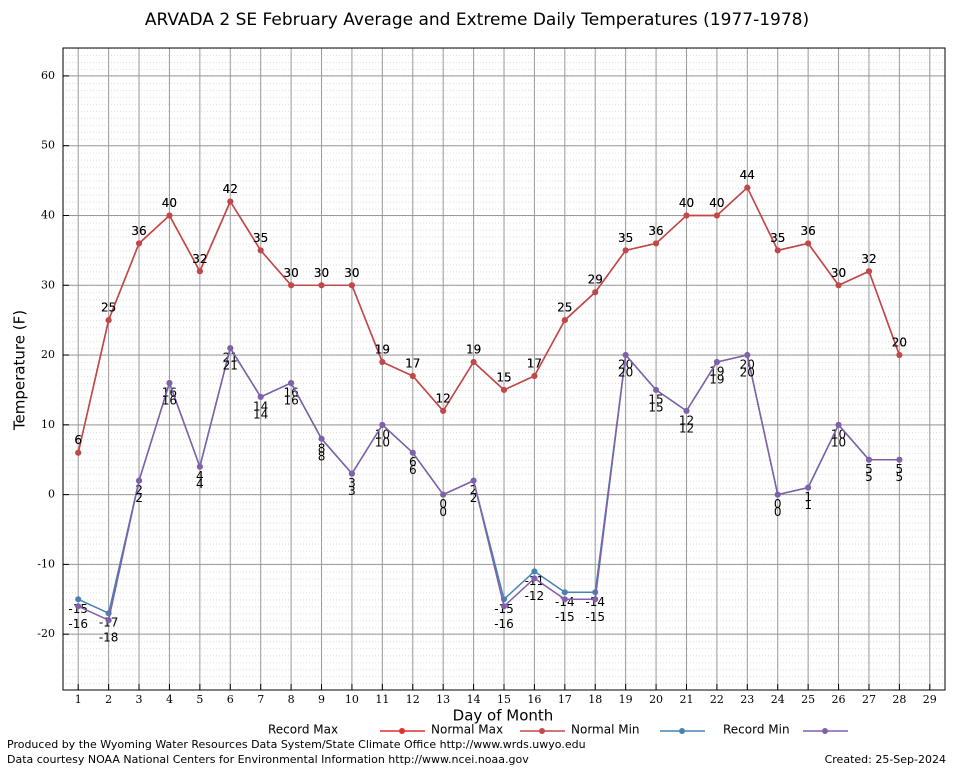 The image size is (954, 768). I want to click on data-label: 20, so click(899, 343).